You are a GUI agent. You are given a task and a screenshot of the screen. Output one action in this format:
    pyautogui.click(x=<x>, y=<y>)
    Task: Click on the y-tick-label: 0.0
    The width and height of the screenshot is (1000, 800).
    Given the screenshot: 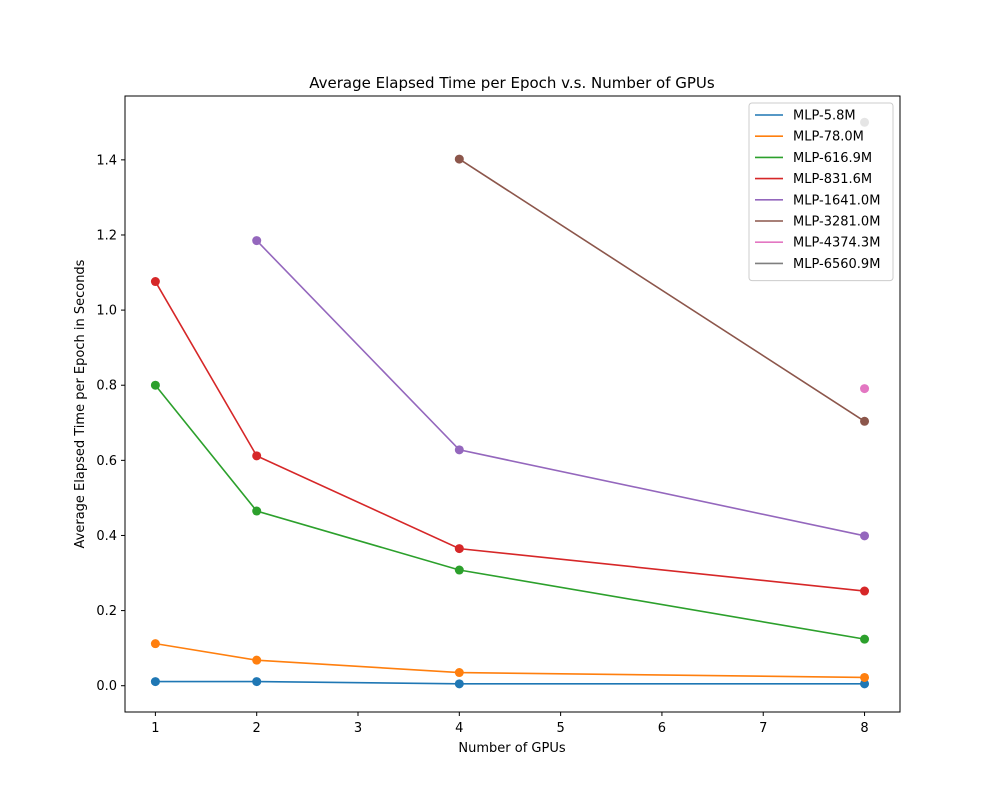 What is the action you would take?
    pyautogui.click(x=106, y=686)
    